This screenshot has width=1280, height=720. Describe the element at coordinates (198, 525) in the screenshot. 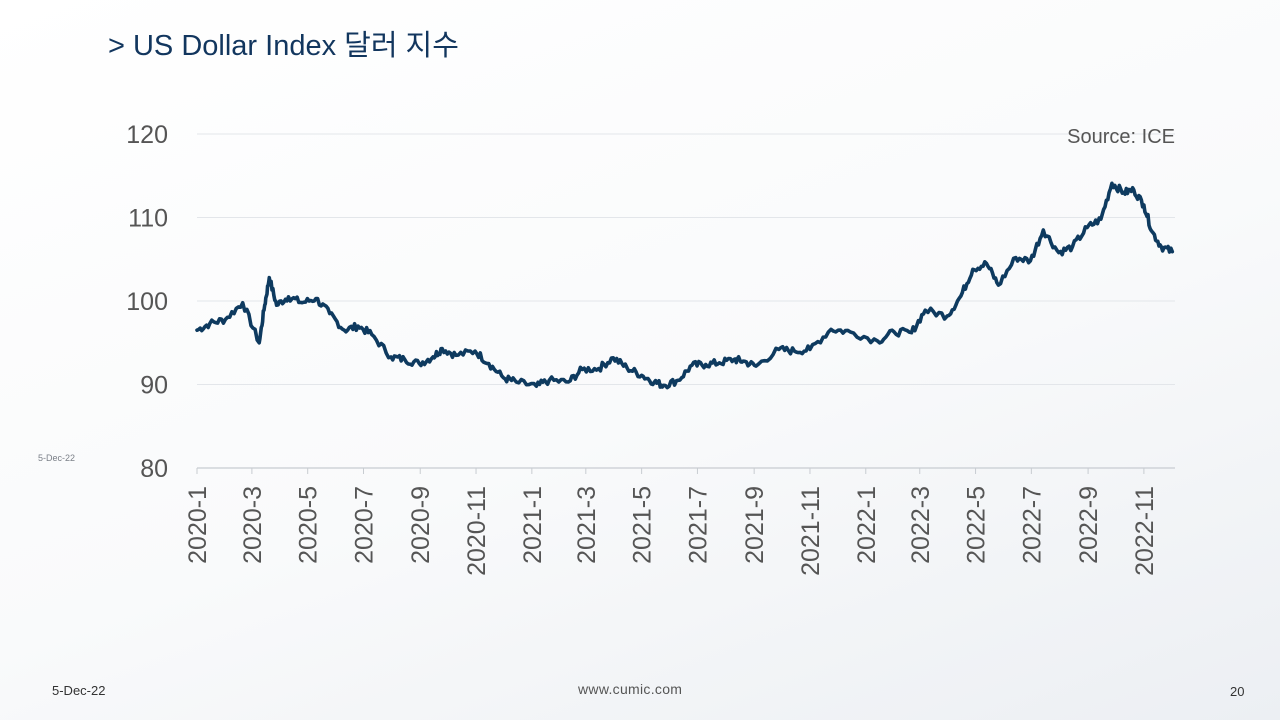

I see `x-tick-label: 2020-1` at that location.